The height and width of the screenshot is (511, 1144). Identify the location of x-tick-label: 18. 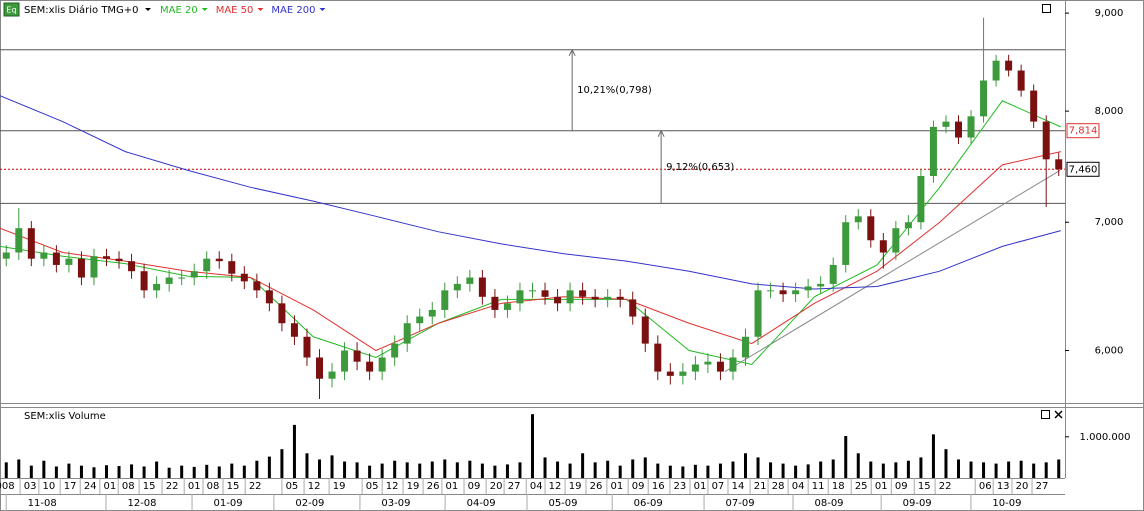
(838, 486).